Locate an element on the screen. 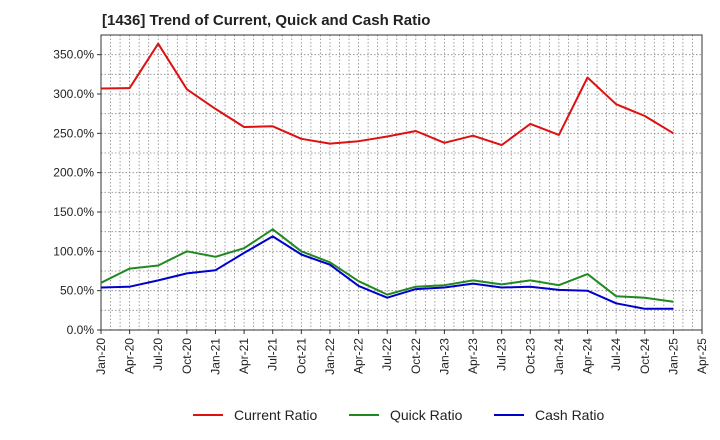 The height and width of the screenshot is (440, 720). x-tick-label: Jul-21 is located at coordinates (273, 354).